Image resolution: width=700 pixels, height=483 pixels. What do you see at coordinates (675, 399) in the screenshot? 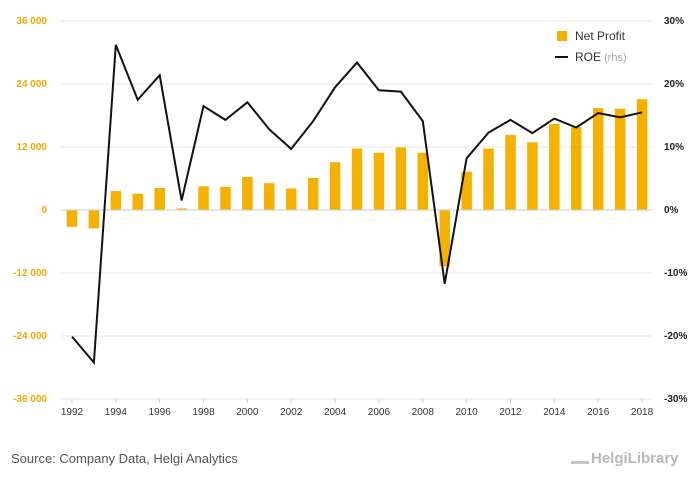
I see `right-tick-label: -30%` at bounding box center [675, 399].